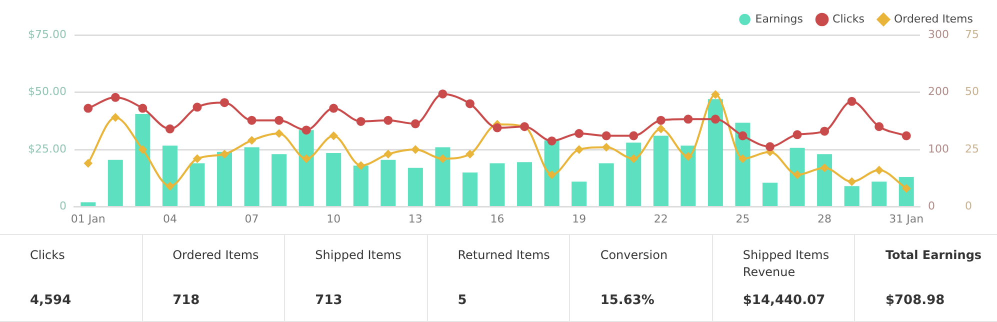 The width and height of the screenshot is (997, 322). I want to click on y-tick-label: $75.00, so click(47, 34).